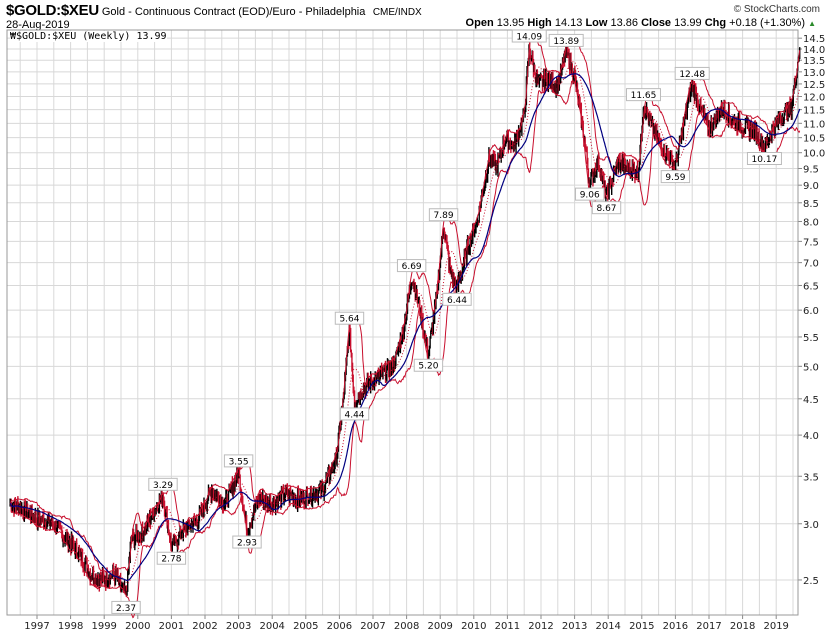  Describe the element at coordinates (204, 626) in the screenshot. I see `x-tick-label: 2002` at that location.